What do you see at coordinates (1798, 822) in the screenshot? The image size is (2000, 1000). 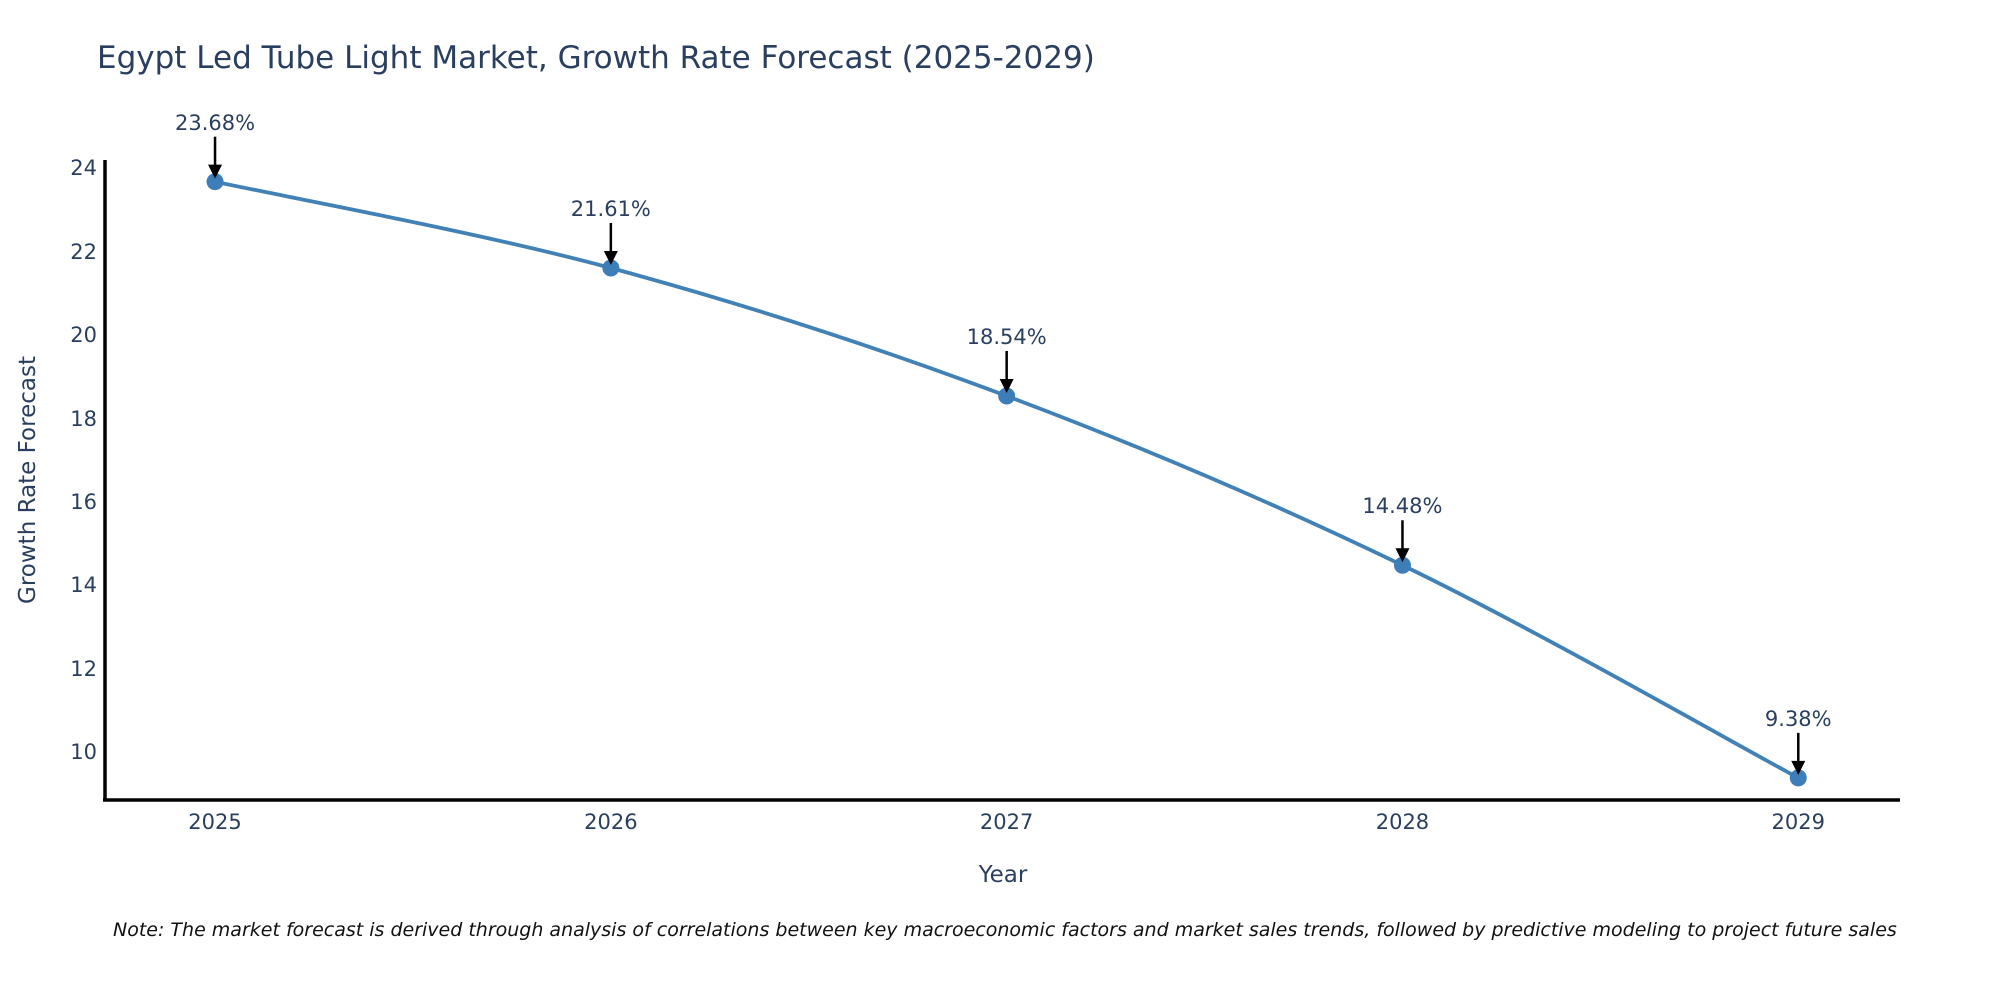 I see `x-tick-label: 2029` at bounding box center [1798, 822].